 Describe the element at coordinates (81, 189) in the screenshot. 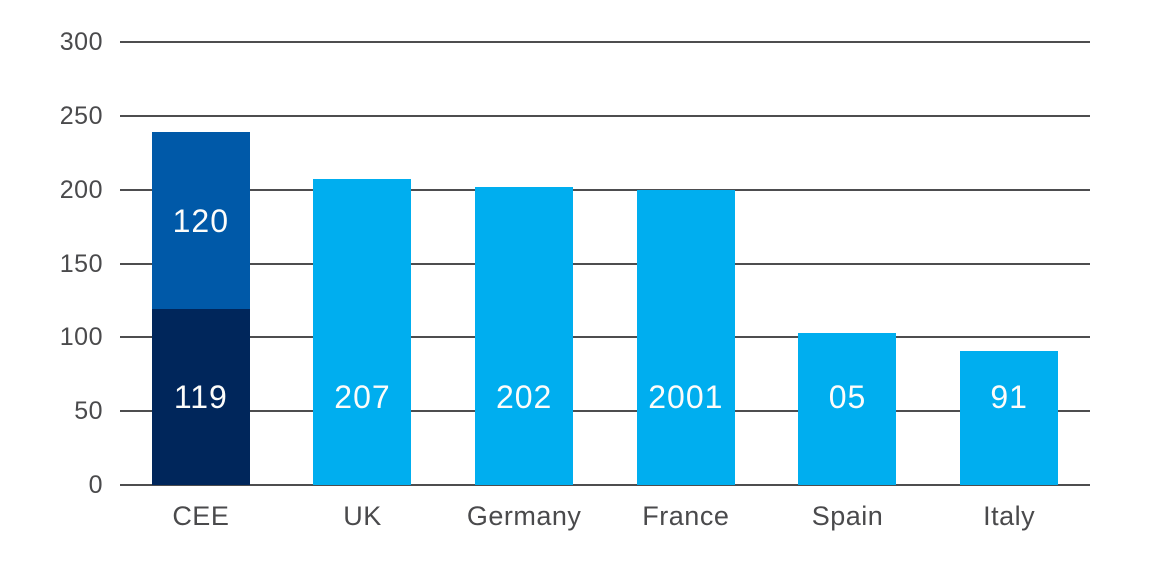

I see `y-tick-label-200: 200` at that location.